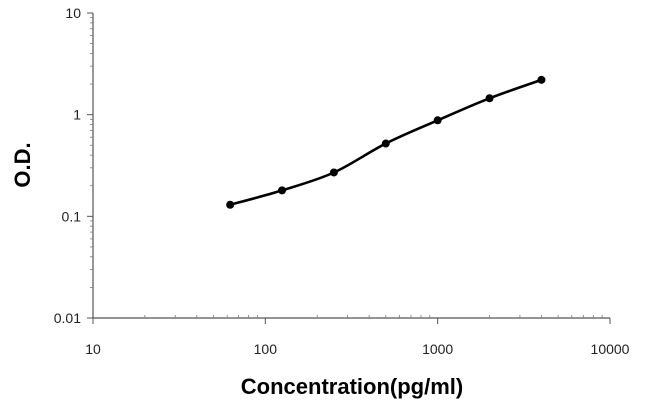 The image size is (650, 410). I want to click on y-tick-label: 0.01, so click(67, 318).